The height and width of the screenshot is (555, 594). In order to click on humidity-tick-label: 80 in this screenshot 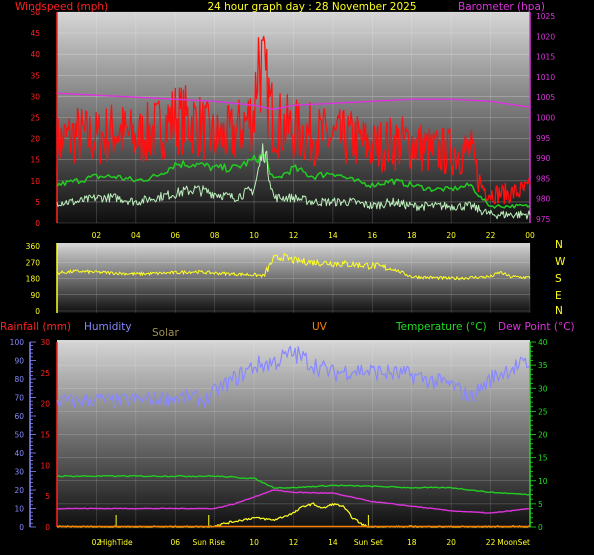, I will do `click(19, 379)`.